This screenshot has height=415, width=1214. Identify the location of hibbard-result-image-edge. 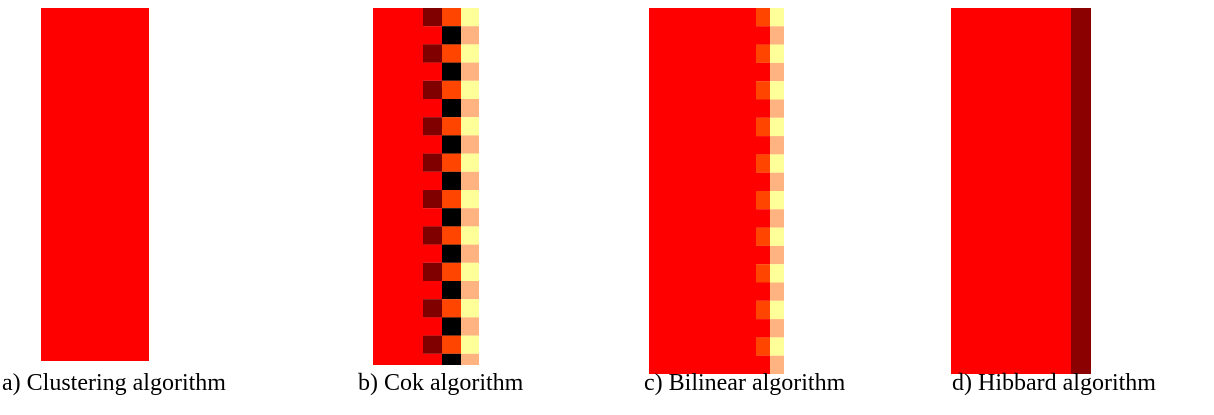
(1081, 191).